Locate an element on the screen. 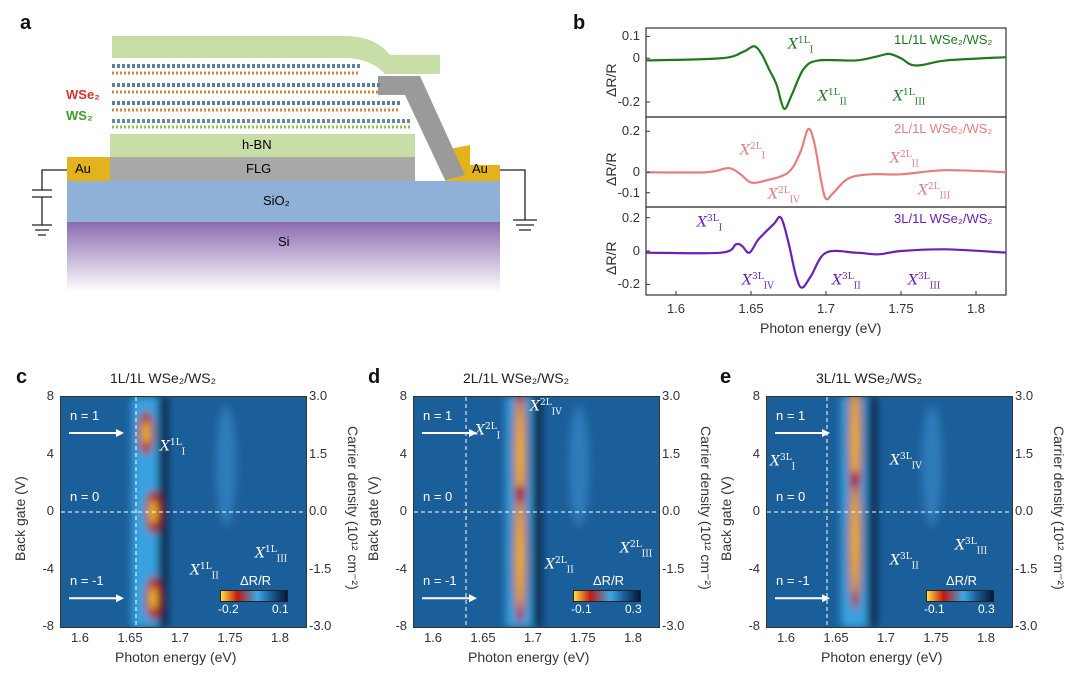 Image resolution: width=1080 pixels, height=685 pixels. y-tick-label: -0.1 is located at coordinates (628, 192).